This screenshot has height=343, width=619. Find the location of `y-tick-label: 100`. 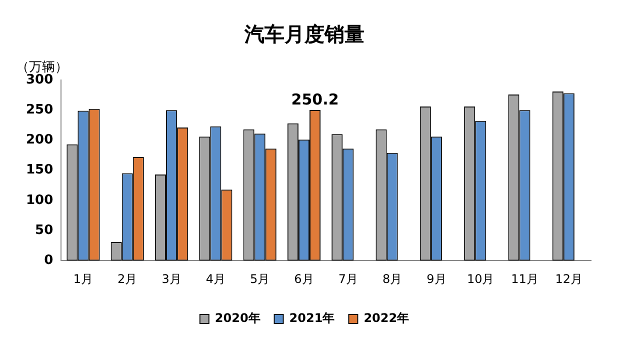

y-tick-label: 100 is located at coordinates (40, 200).